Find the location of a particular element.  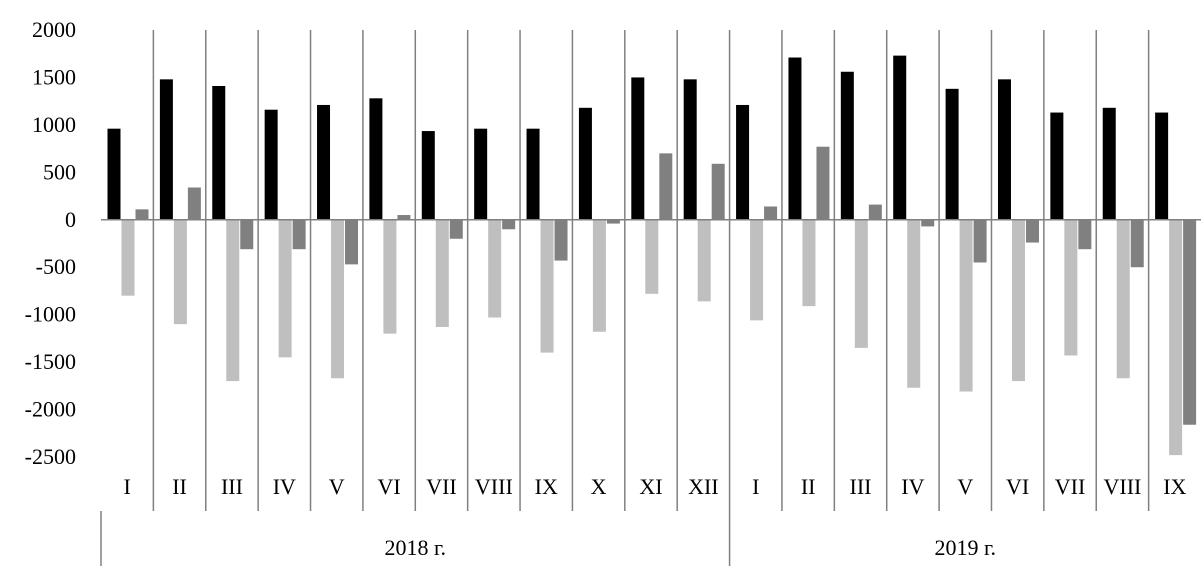

x-axis-group-labels: 2018 г. 2019 г. is located at coordinates (691, 547).